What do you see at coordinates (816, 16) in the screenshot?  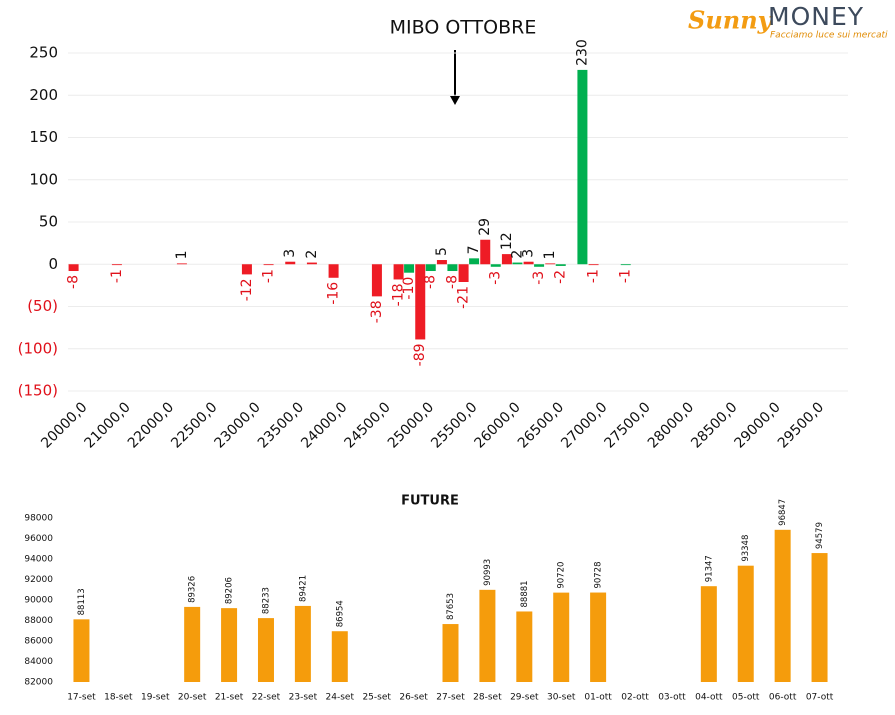 I see `logo-name: MONEY` at bounding box center [816, 16].